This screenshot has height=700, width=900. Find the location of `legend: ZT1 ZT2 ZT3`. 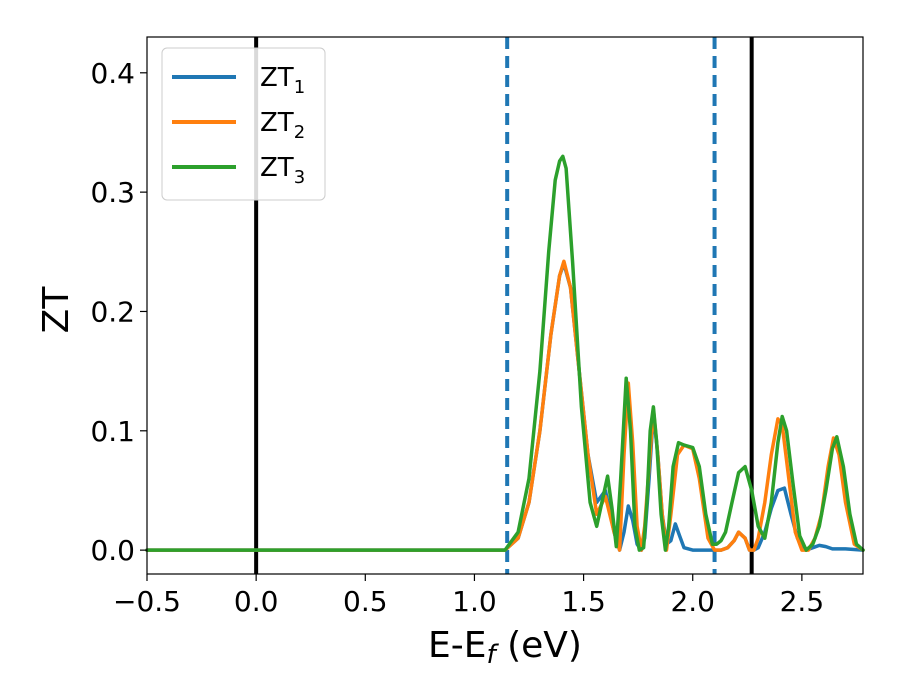

legend: ZT1 ZT2 ZT3 is located at coordinates (243, 124).